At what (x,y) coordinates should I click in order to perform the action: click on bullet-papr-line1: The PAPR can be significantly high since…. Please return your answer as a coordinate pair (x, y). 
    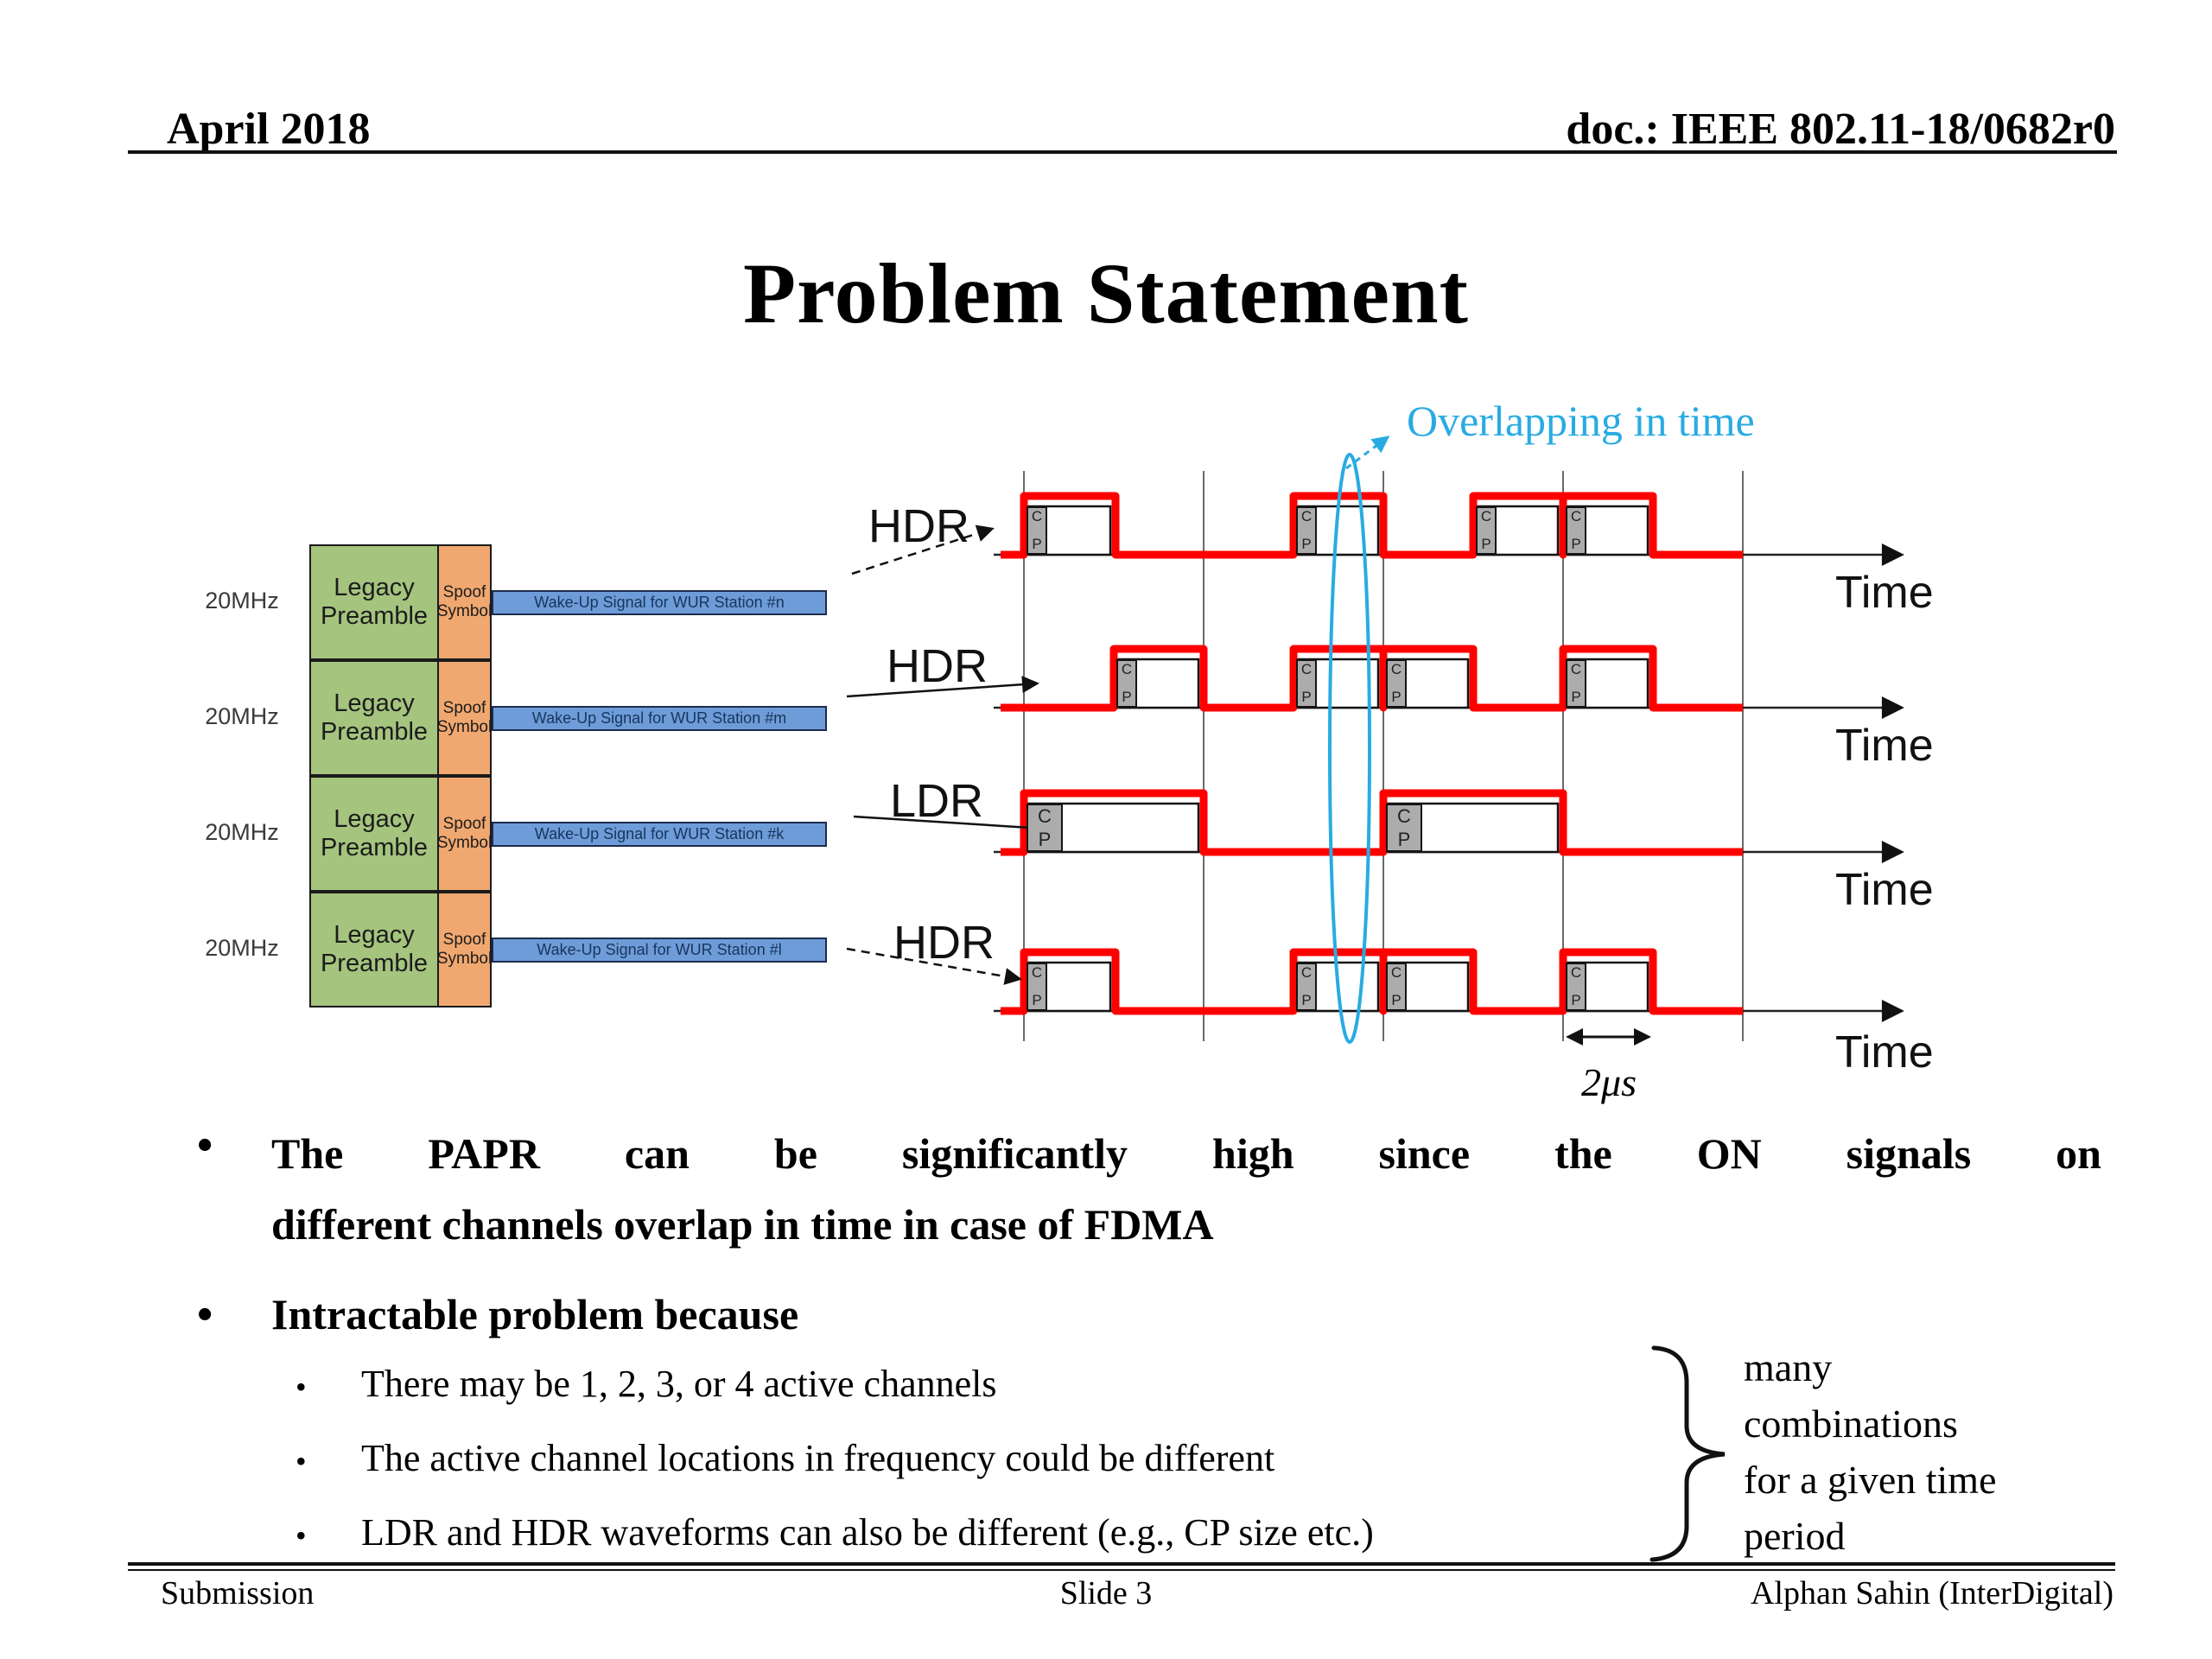
    Looking at the image, I should click on (1186, 1153).